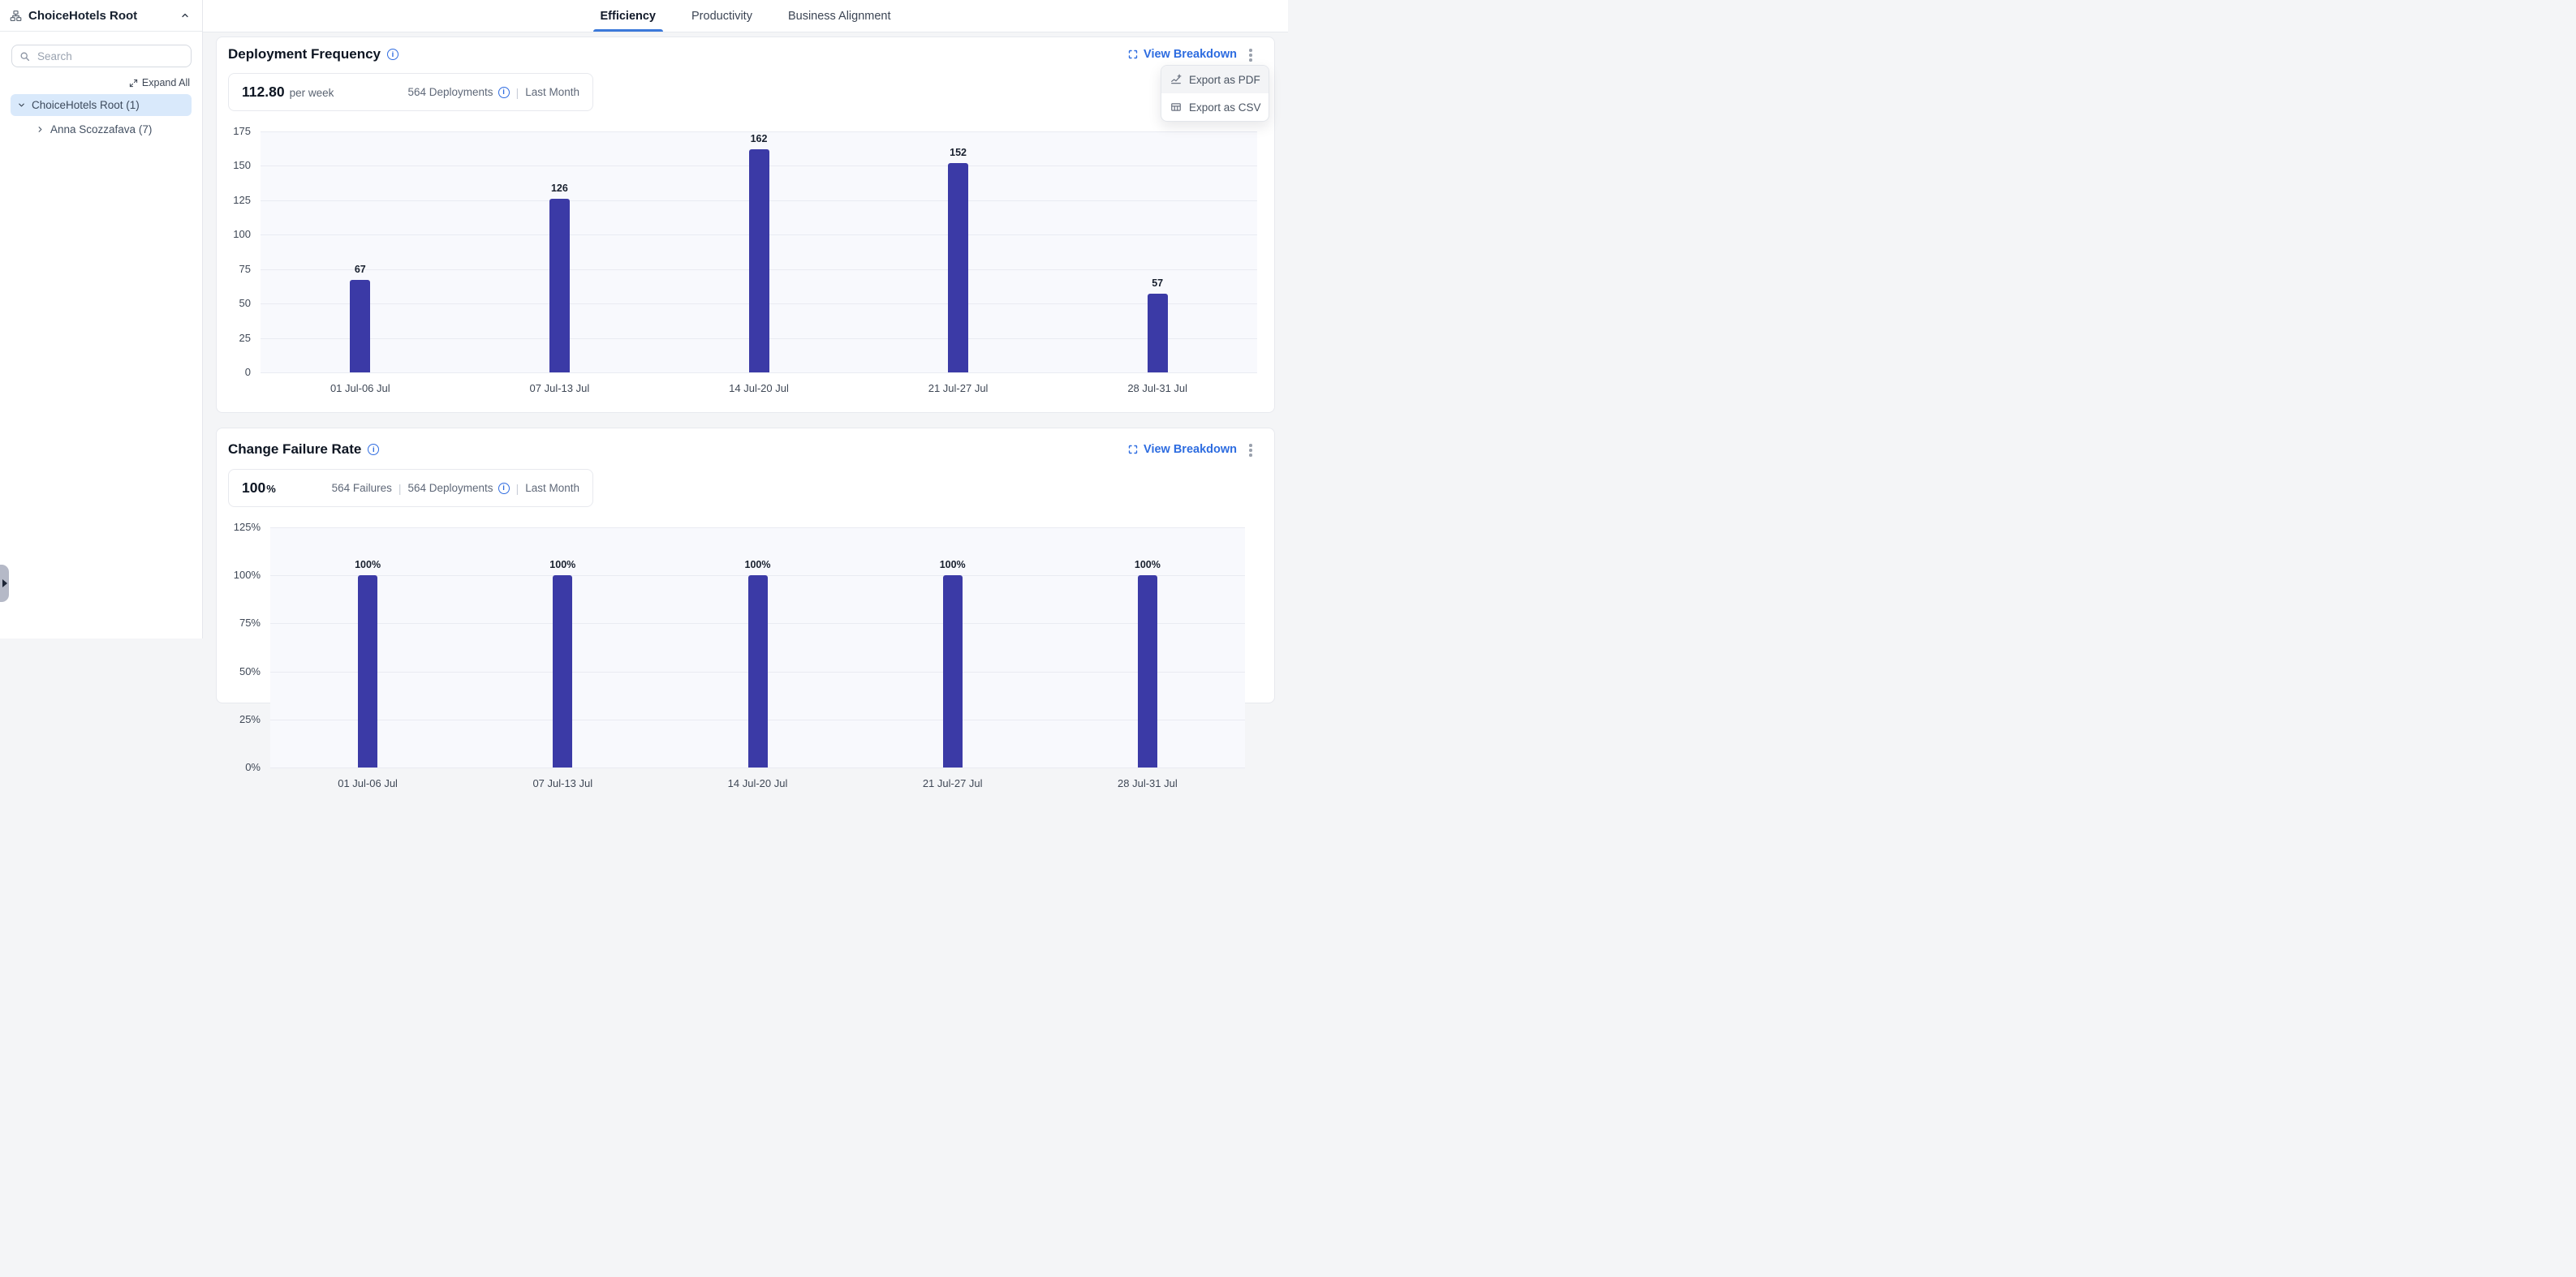  What do you see at coordinates (242, 199) in the screenshot?
I see `y-axis-tick-label: 125` at bounding box center [242, 199].